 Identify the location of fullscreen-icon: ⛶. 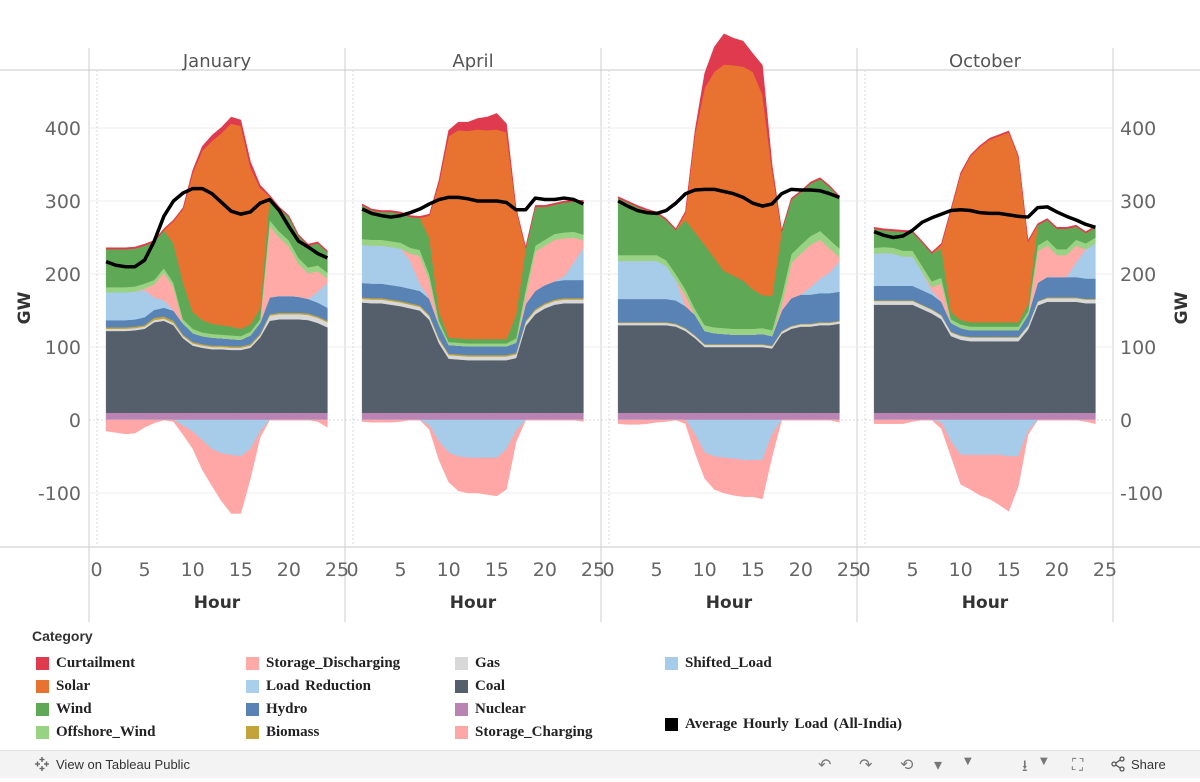
(1078, 764).